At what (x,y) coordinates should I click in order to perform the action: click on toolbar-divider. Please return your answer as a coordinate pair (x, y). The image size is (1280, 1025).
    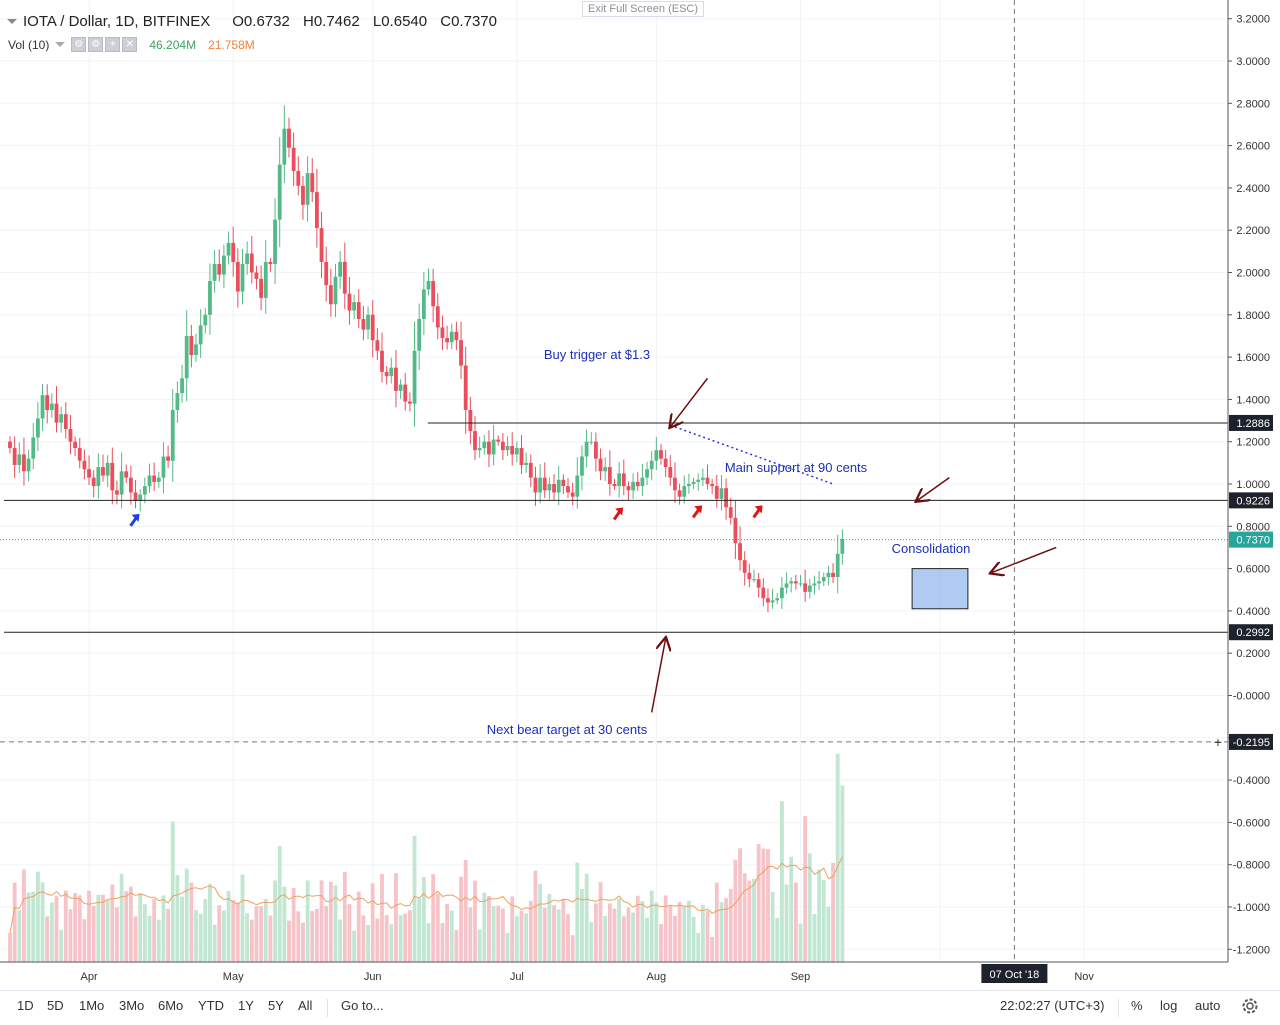
    Looking at the image, I should click on (327, 1008).